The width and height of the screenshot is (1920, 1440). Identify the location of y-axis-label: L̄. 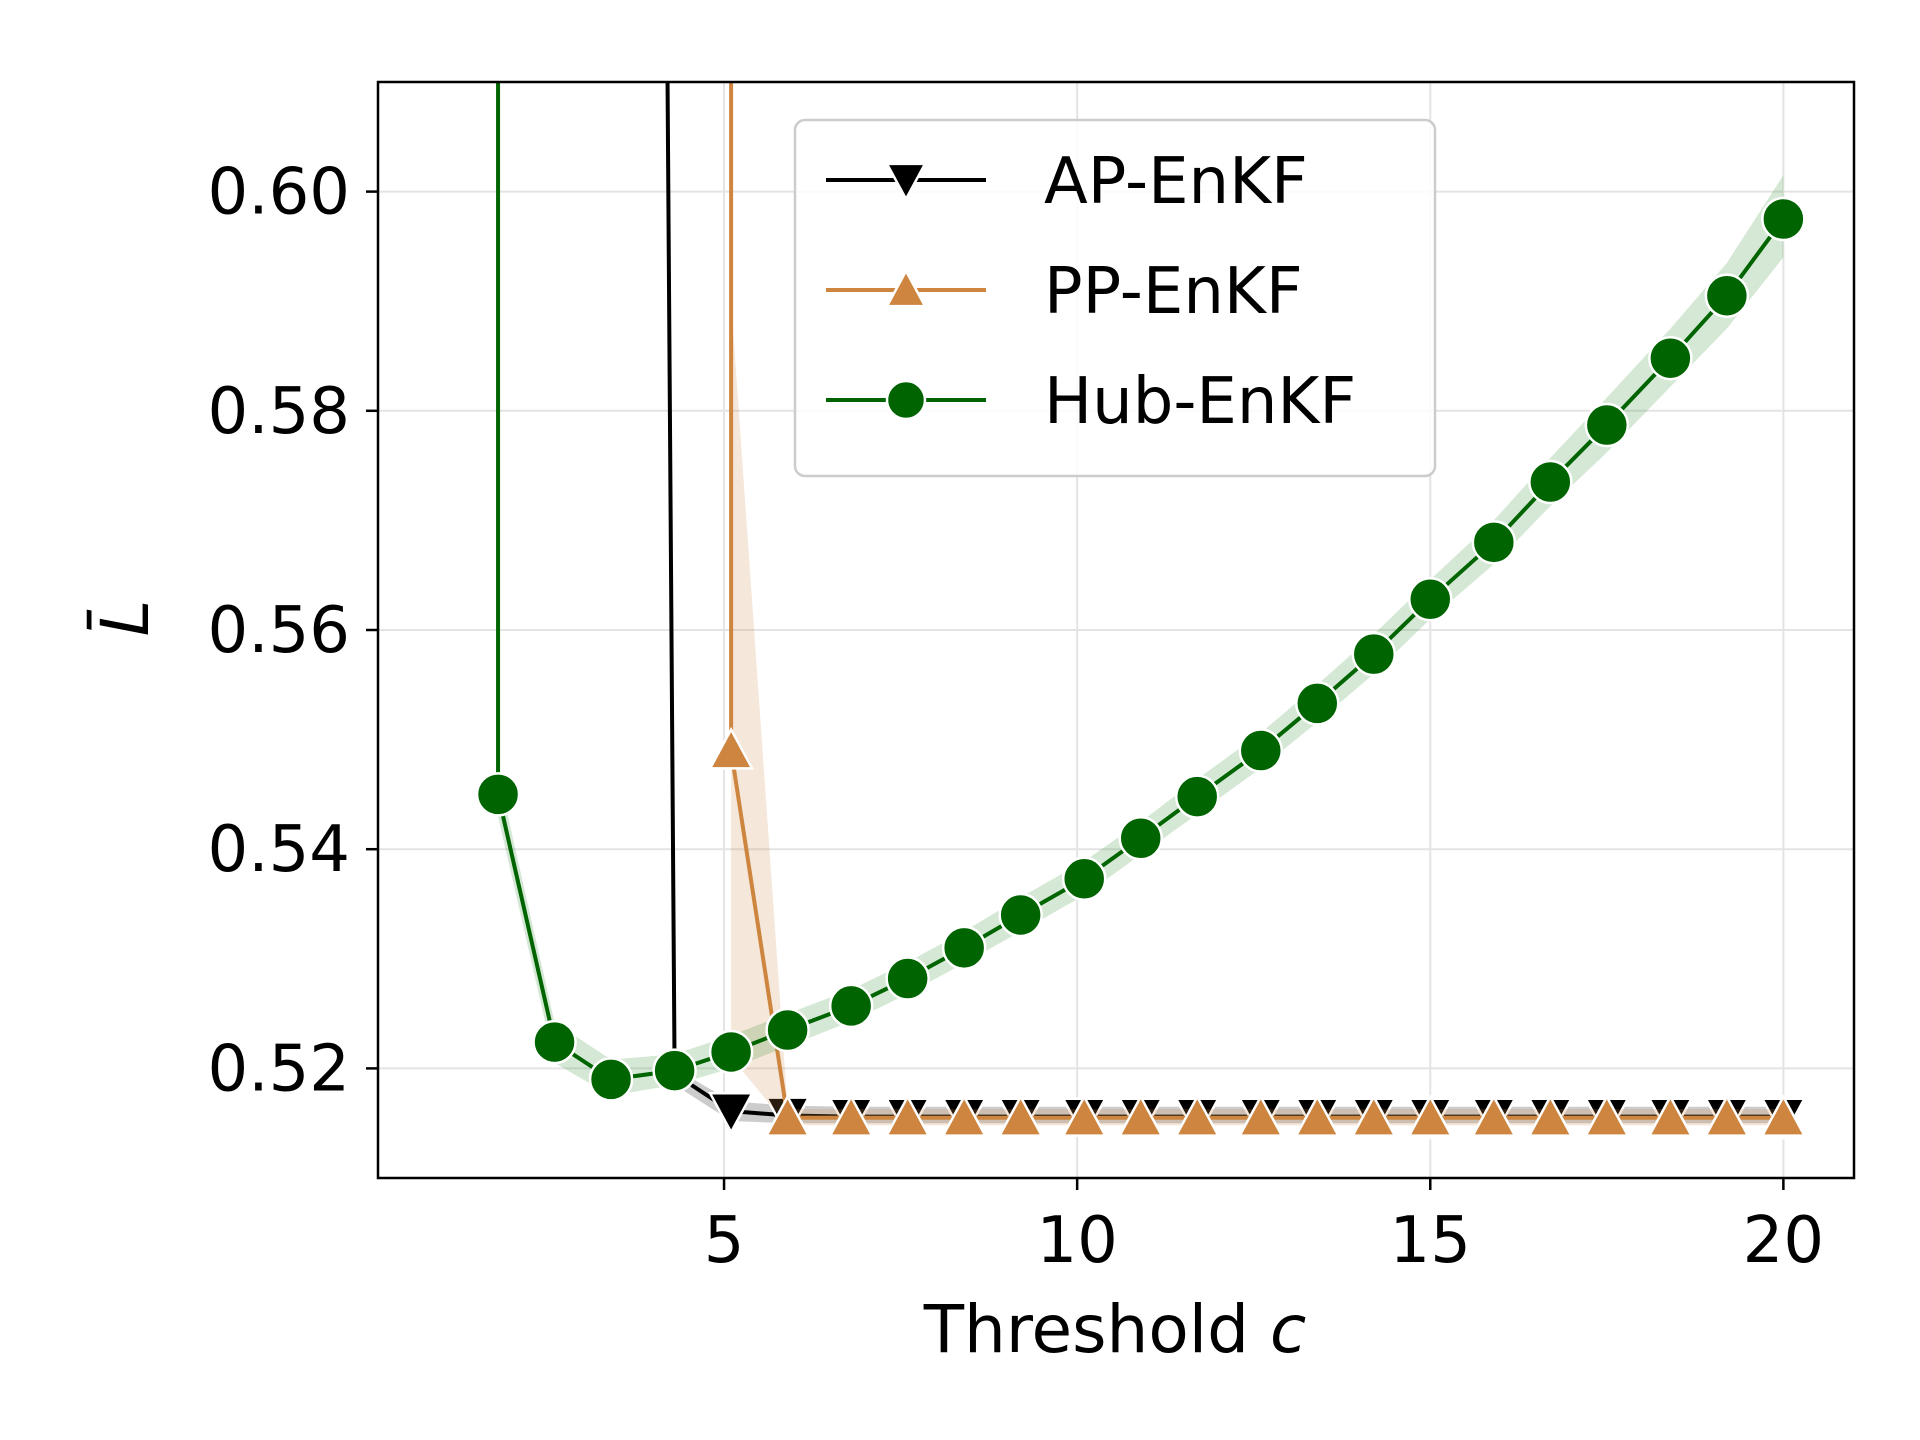
(125, 618).